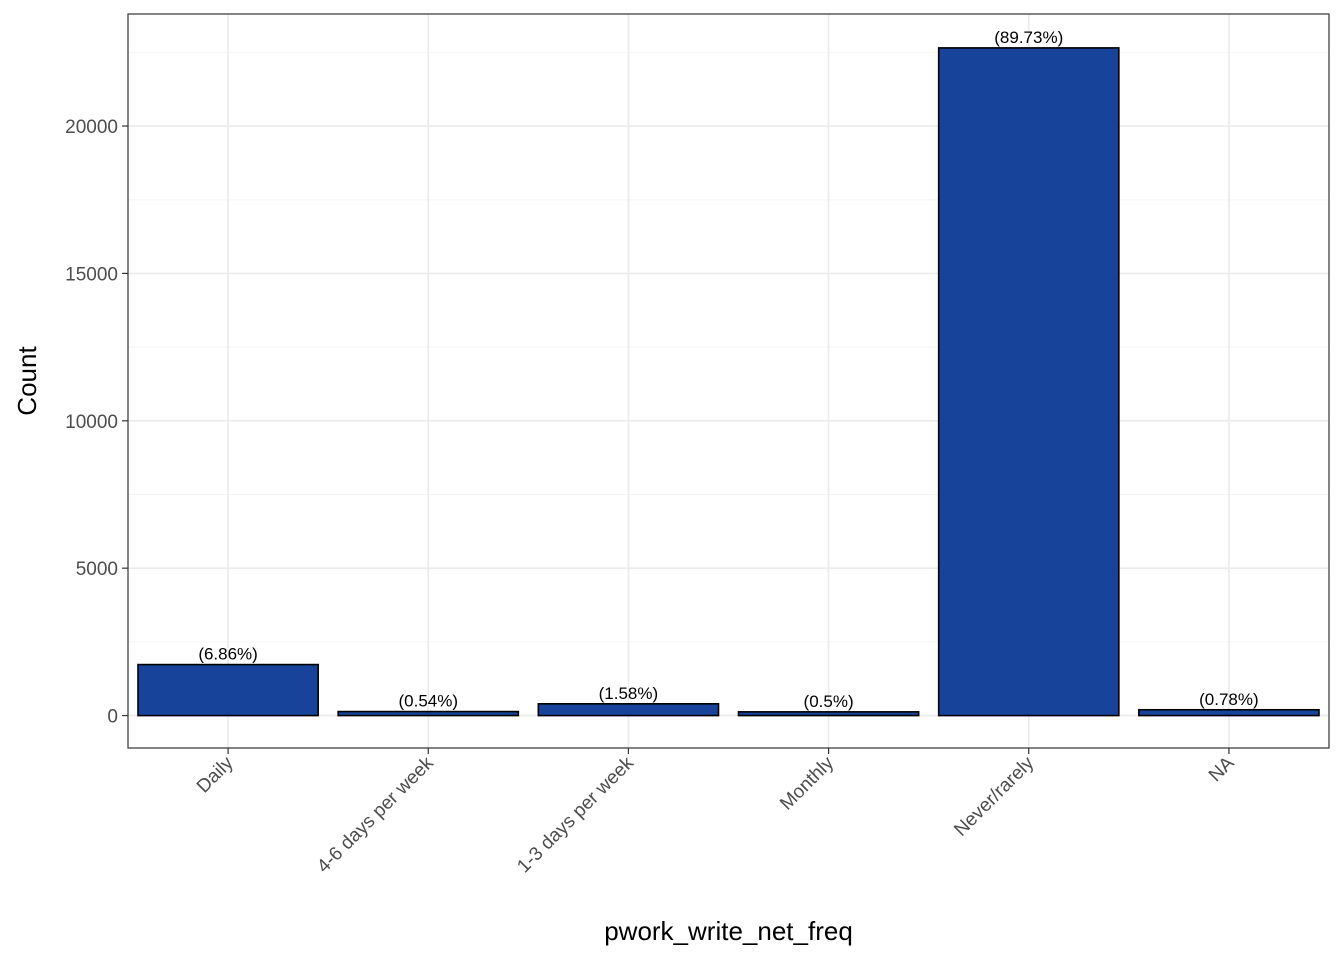 This screenshot has width=1344, height=960. I want to click on y-tick-label: 15000, so click(91, 274).